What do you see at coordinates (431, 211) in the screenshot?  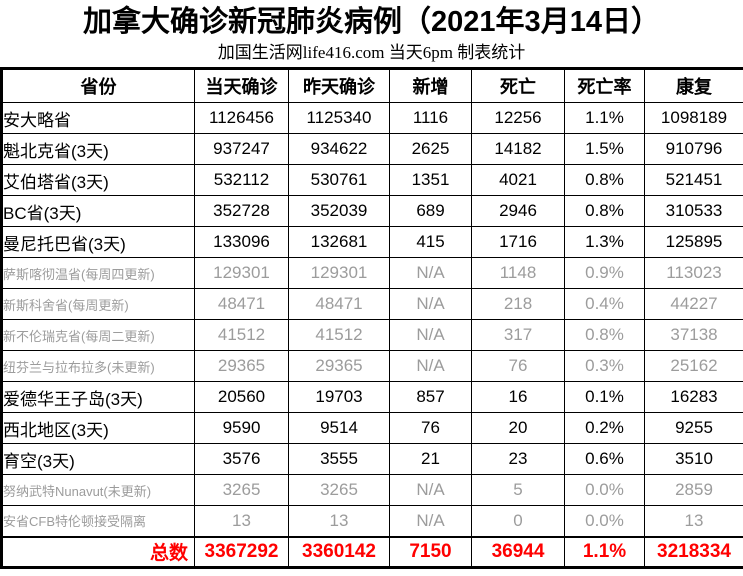 I see `new_cases-cell: 689` at bounding box center [431, 211].